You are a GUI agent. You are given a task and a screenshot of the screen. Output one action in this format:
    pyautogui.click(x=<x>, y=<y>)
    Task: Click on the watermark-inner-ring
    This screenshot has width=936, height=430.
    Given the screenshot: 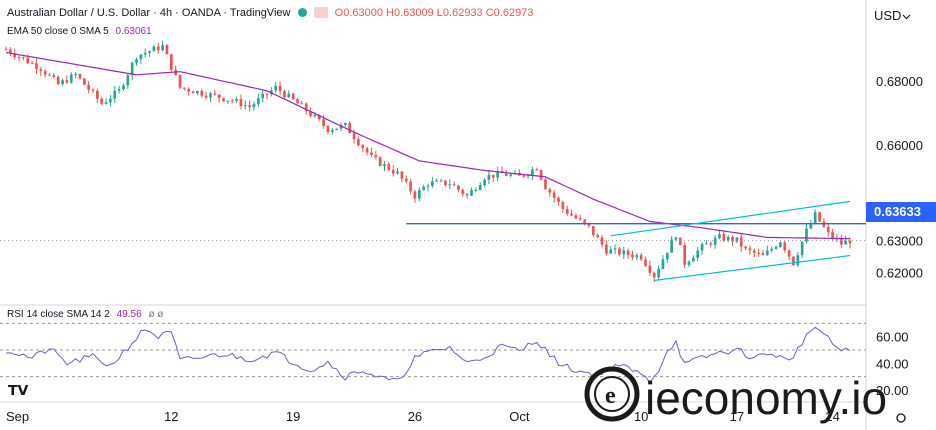 What is the action you would take?
    pyautogui.click(x=612, y=394)
    